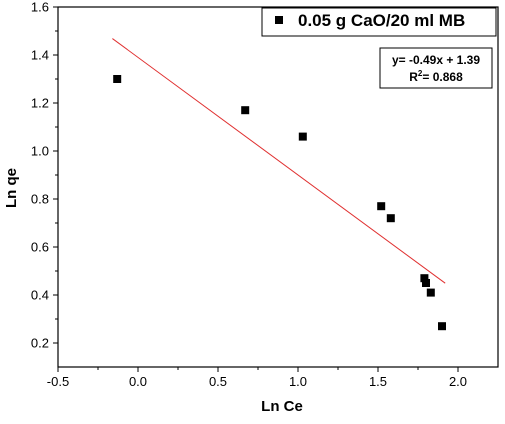 The image size is (505, 424). I want to click on fit-r-squared: R2= 0.868, so click(436, 76).